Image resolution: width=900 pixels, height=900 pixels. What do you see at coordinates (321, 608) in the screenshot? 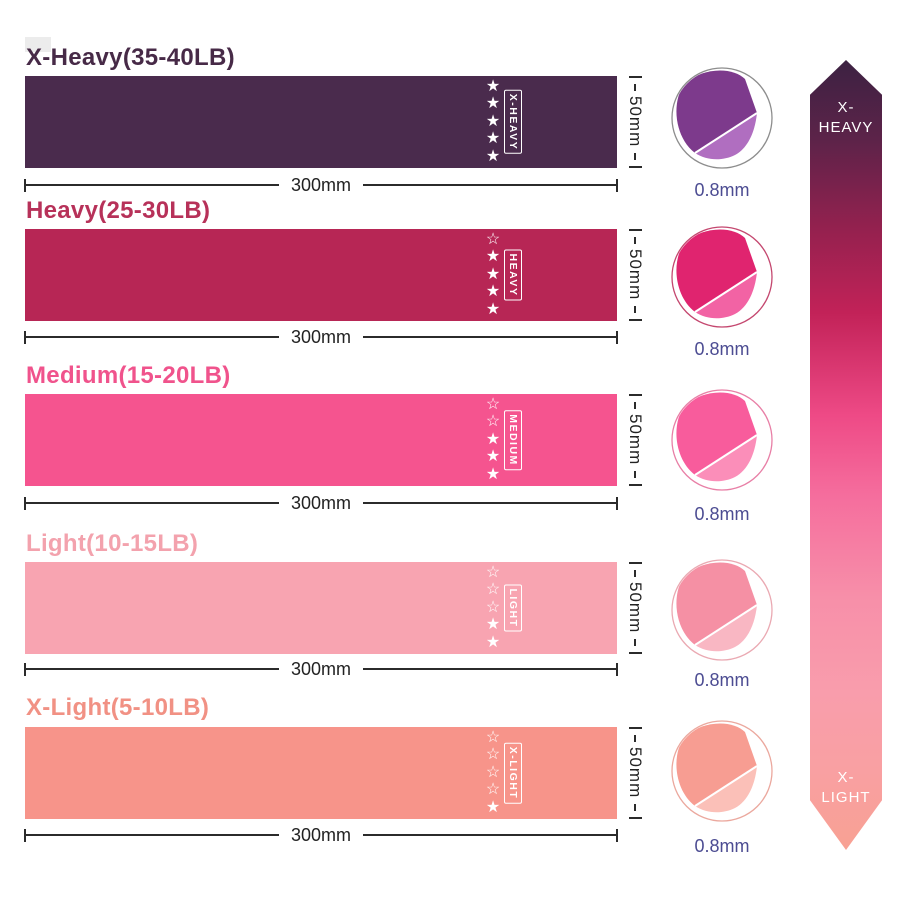
I see `band-strip: ☆ ☆ ☆ ★ ★ LIGHT` at bounding box center [321, 608].